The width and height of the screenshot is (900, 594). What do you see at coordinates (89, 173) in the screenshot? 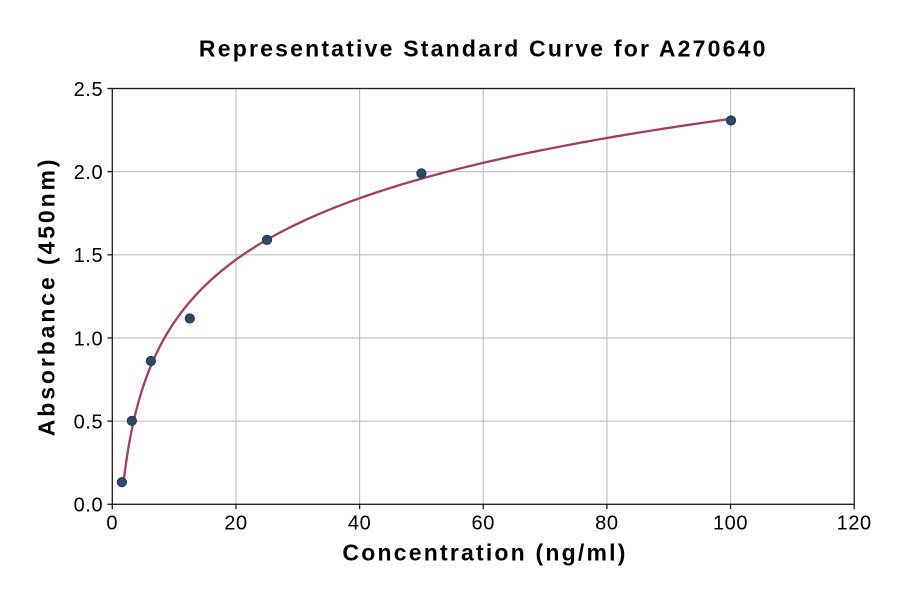
I see `svg-text: 2.0` at bounding box center [89, 173].